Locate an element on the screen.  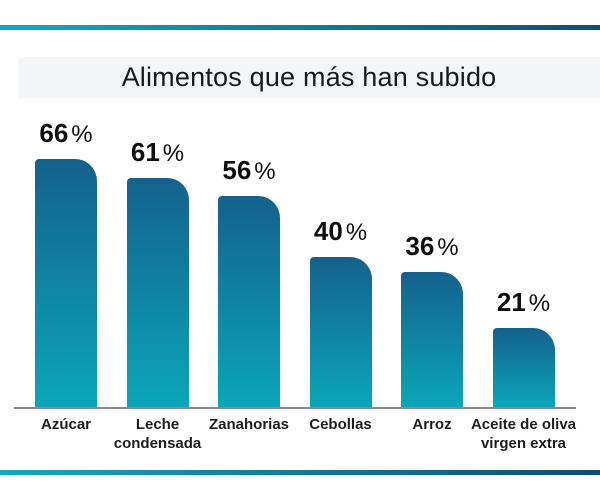
bar-value-label: 36% is located at coordinates (432, 246).